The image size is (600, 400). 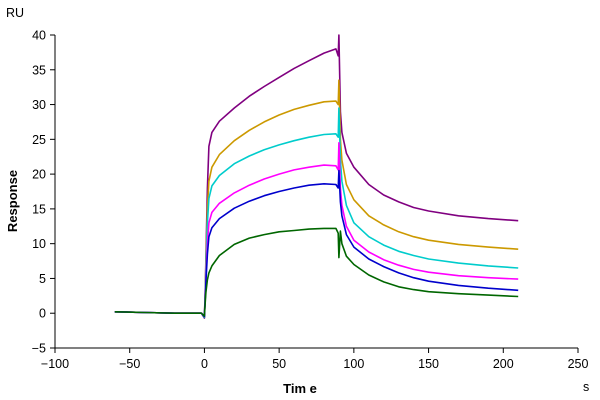 I want to click on x-tick-label: 250, so click(x=578, y=364).